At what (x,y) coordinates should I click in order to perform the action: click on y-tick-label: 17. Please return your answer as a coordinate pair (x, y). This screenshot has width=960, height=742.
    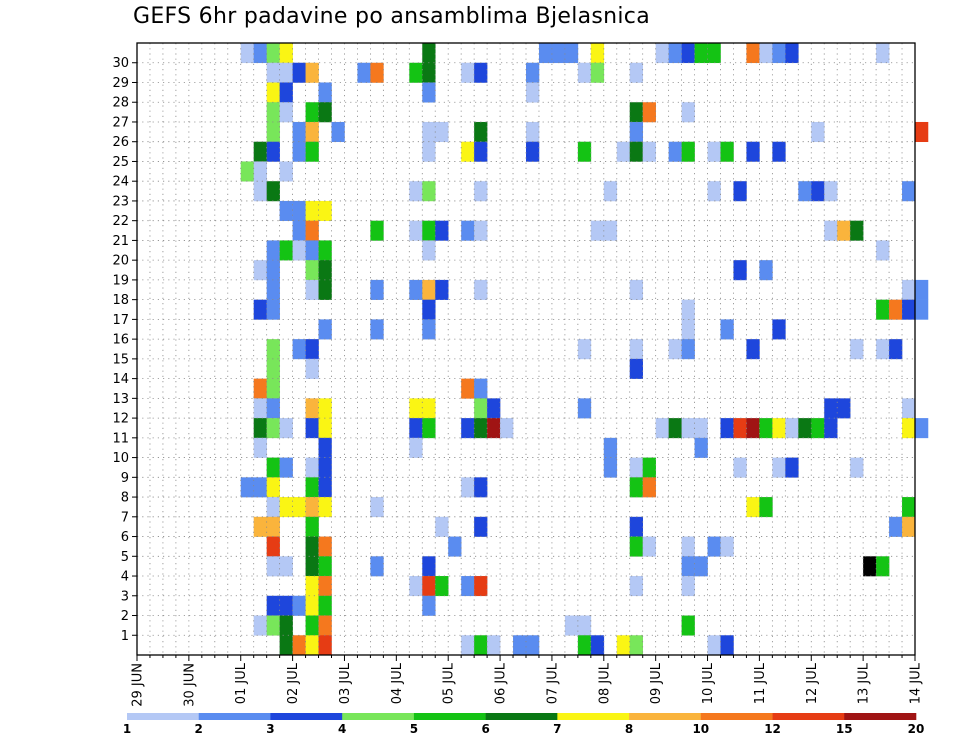
    Looking at the image, I should click on (120, 320).